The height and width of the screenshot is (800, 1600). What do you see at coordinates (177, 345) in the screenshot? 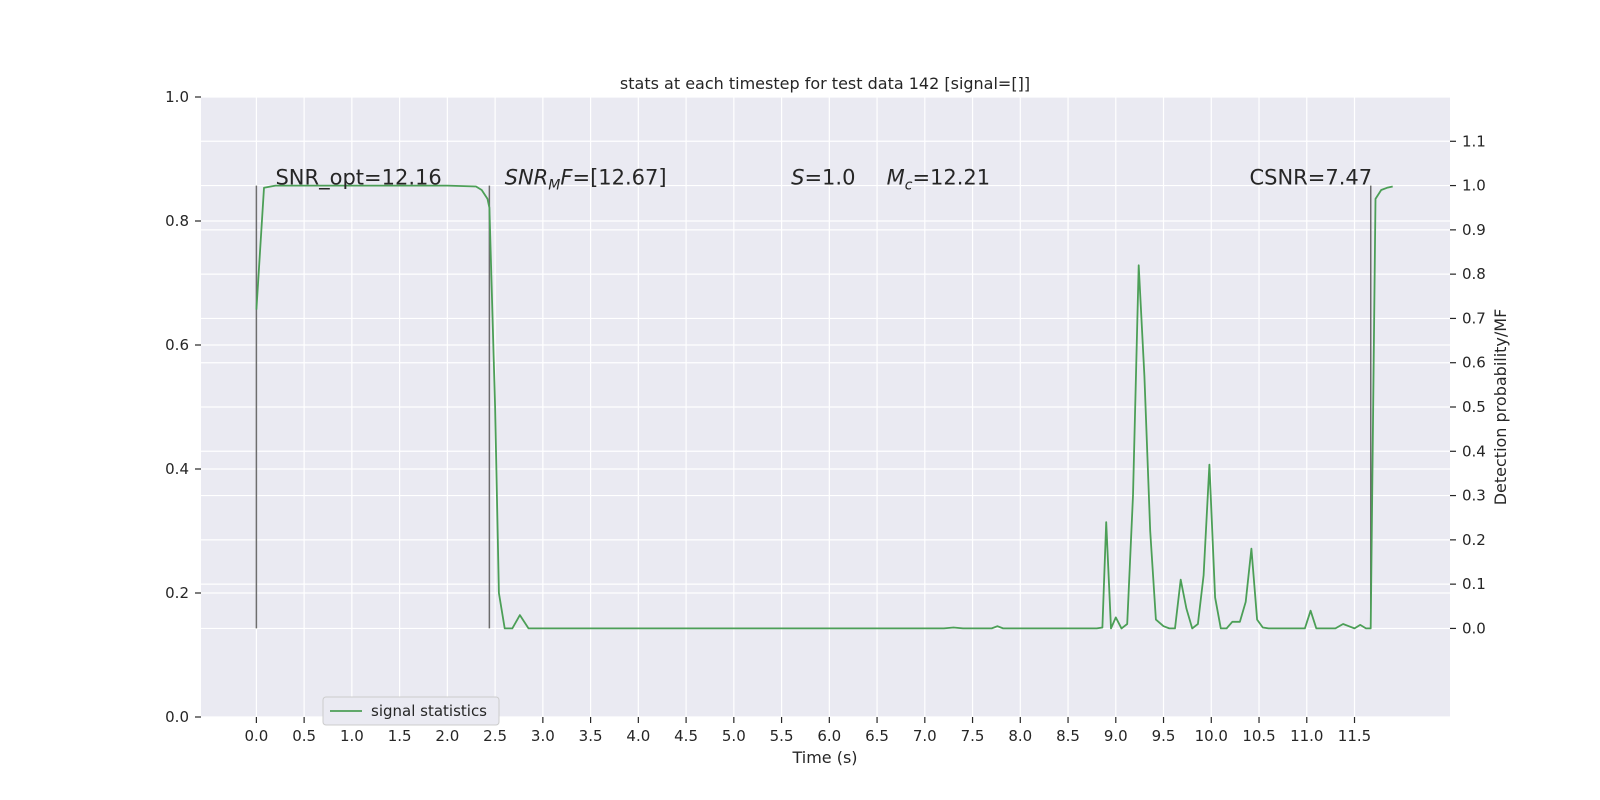
I see `y-tick-label: 0.6` at bounding box center [177, 345].